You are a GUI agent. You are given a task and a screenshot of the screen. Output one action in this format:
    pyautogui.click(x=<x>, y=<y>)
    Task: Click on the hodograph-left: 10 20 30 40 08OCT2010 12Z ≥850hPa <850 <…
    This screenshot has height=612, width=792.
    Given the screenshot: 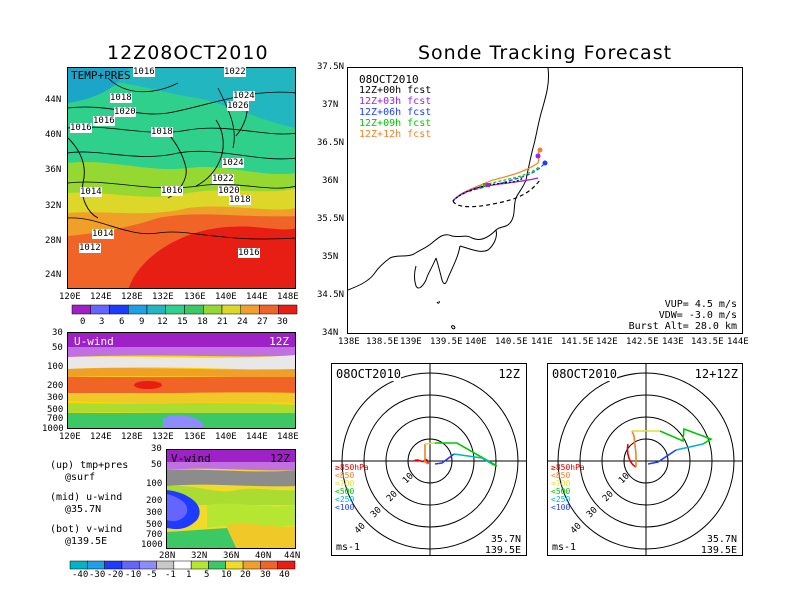 What is the action you would take?
    pyautogui.click(x=429, y=459)
    